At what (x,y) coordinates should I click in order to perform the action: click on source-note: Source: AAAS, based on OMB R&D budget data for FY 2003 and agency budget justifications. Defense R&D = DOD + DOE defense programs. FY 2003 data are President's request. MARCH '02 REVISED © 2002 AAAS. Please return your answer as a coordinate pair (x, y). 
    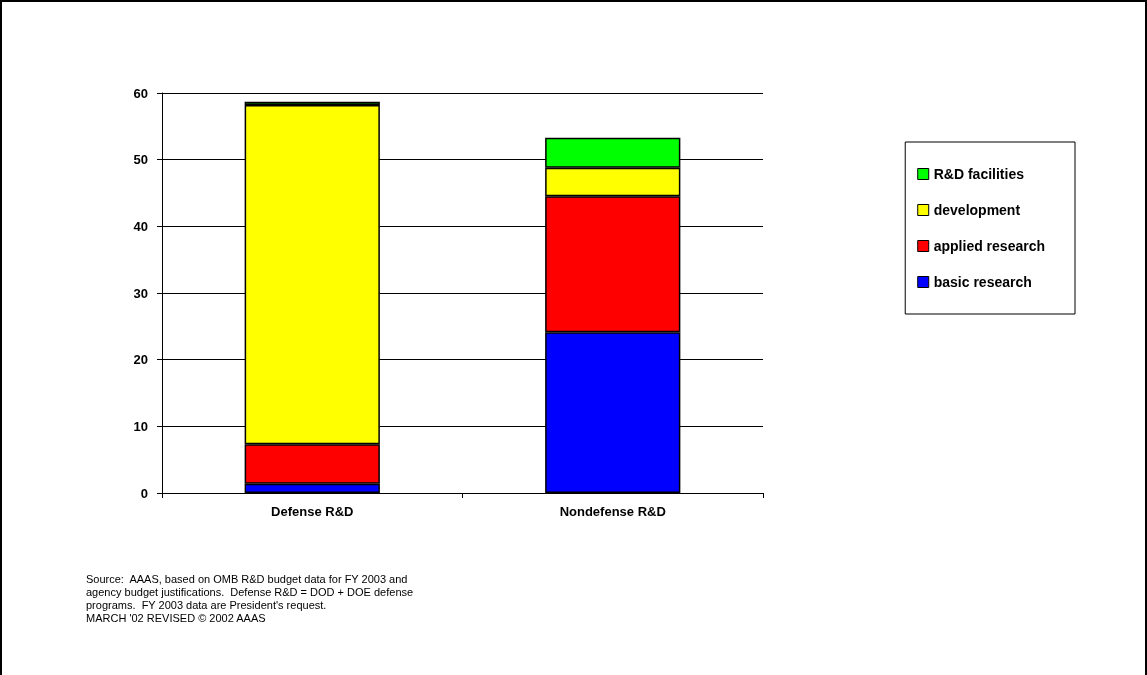
    Looking at the image, I should click on (250, 598).